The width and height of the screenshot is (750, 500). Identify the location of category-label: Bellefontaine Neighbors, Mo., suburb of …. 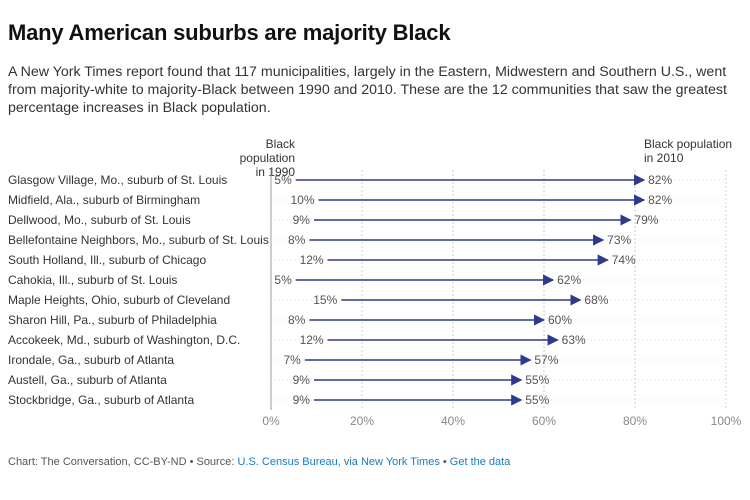
(138, 240).